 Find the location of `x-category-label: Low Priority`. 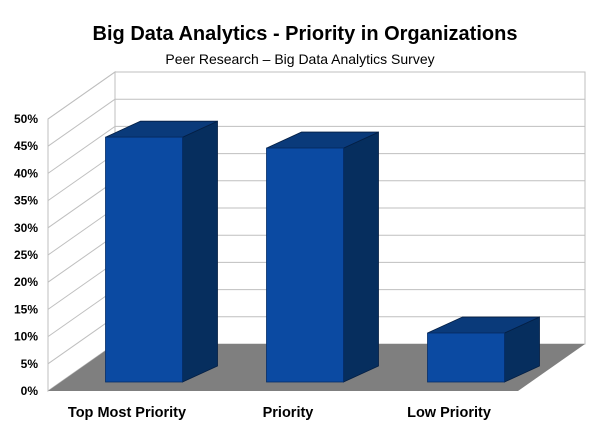

x-category-label: Low Priority is located at coordinates (449, 413).